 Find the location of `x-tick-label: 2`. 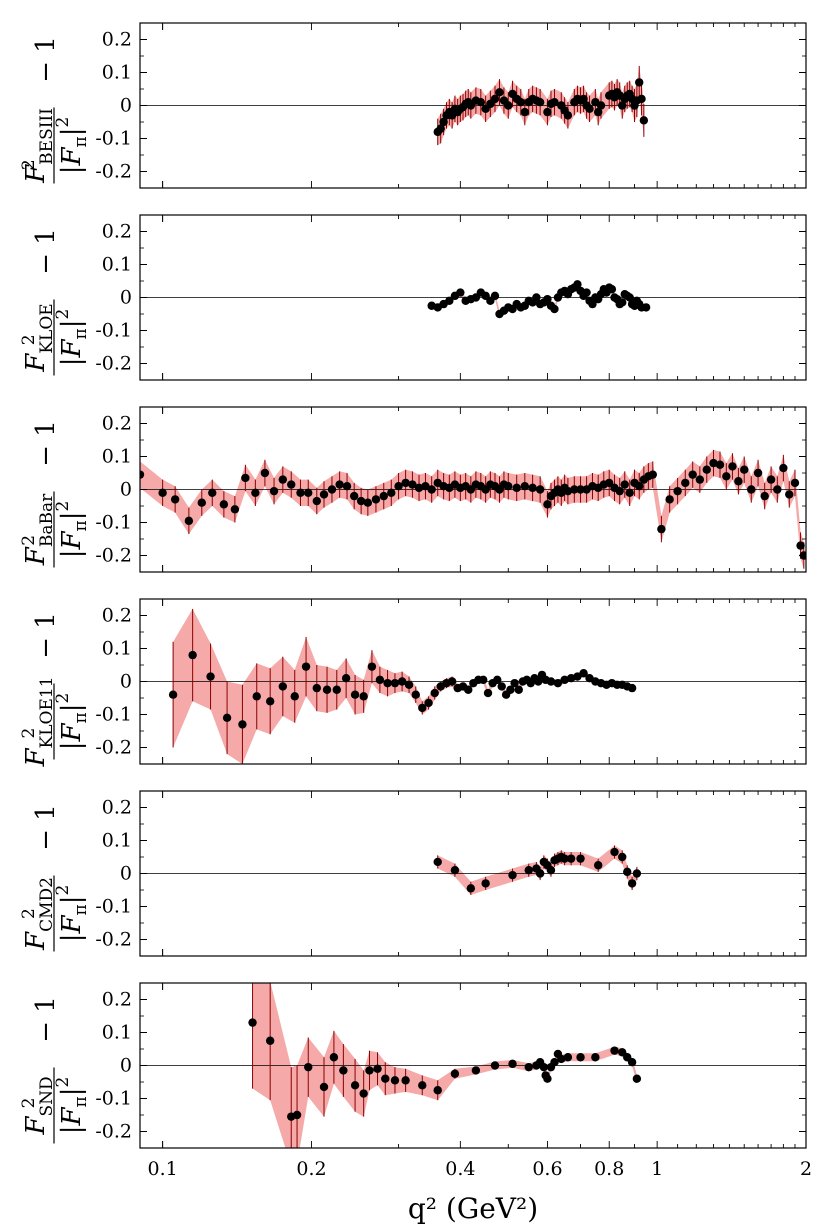

x-tick-label: 2 is located at coordinates (806, 1169).